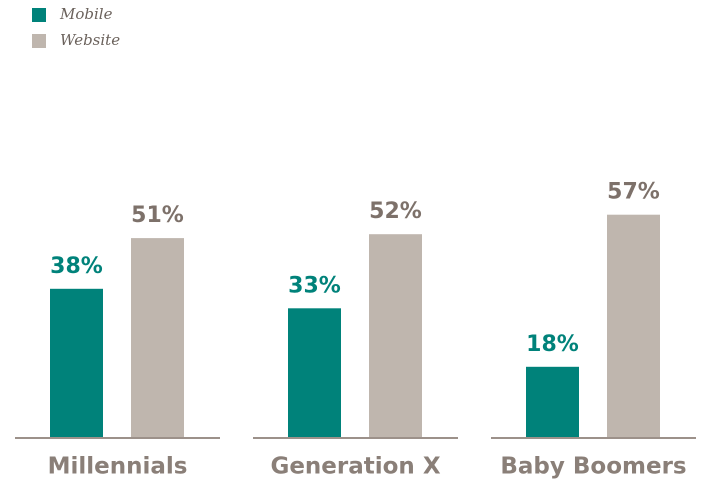 The image size is (702, 484). What do you see at coordinates (90, 40) in the screenshot?
I see `legend-label: Website` at bounding box center [90, 40].